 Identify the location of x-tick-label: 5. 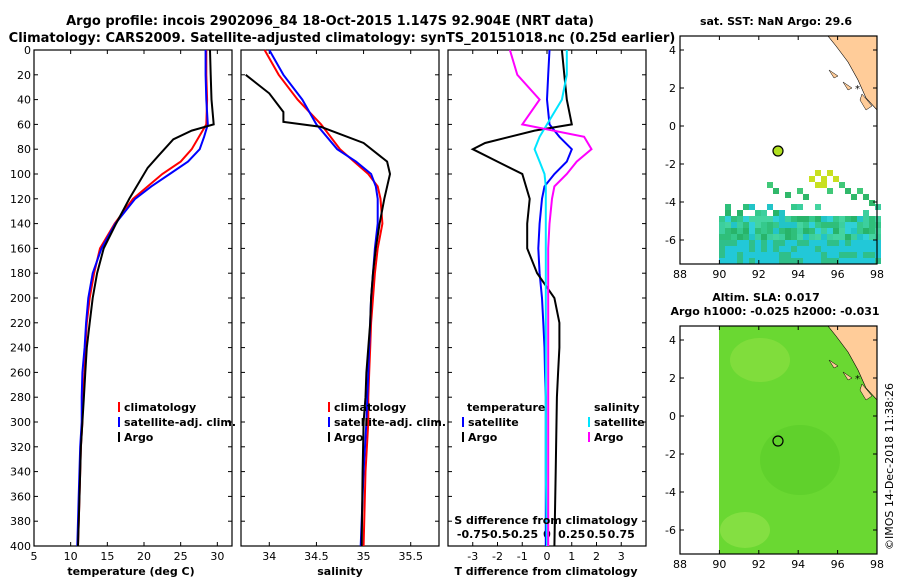
(34, 556).